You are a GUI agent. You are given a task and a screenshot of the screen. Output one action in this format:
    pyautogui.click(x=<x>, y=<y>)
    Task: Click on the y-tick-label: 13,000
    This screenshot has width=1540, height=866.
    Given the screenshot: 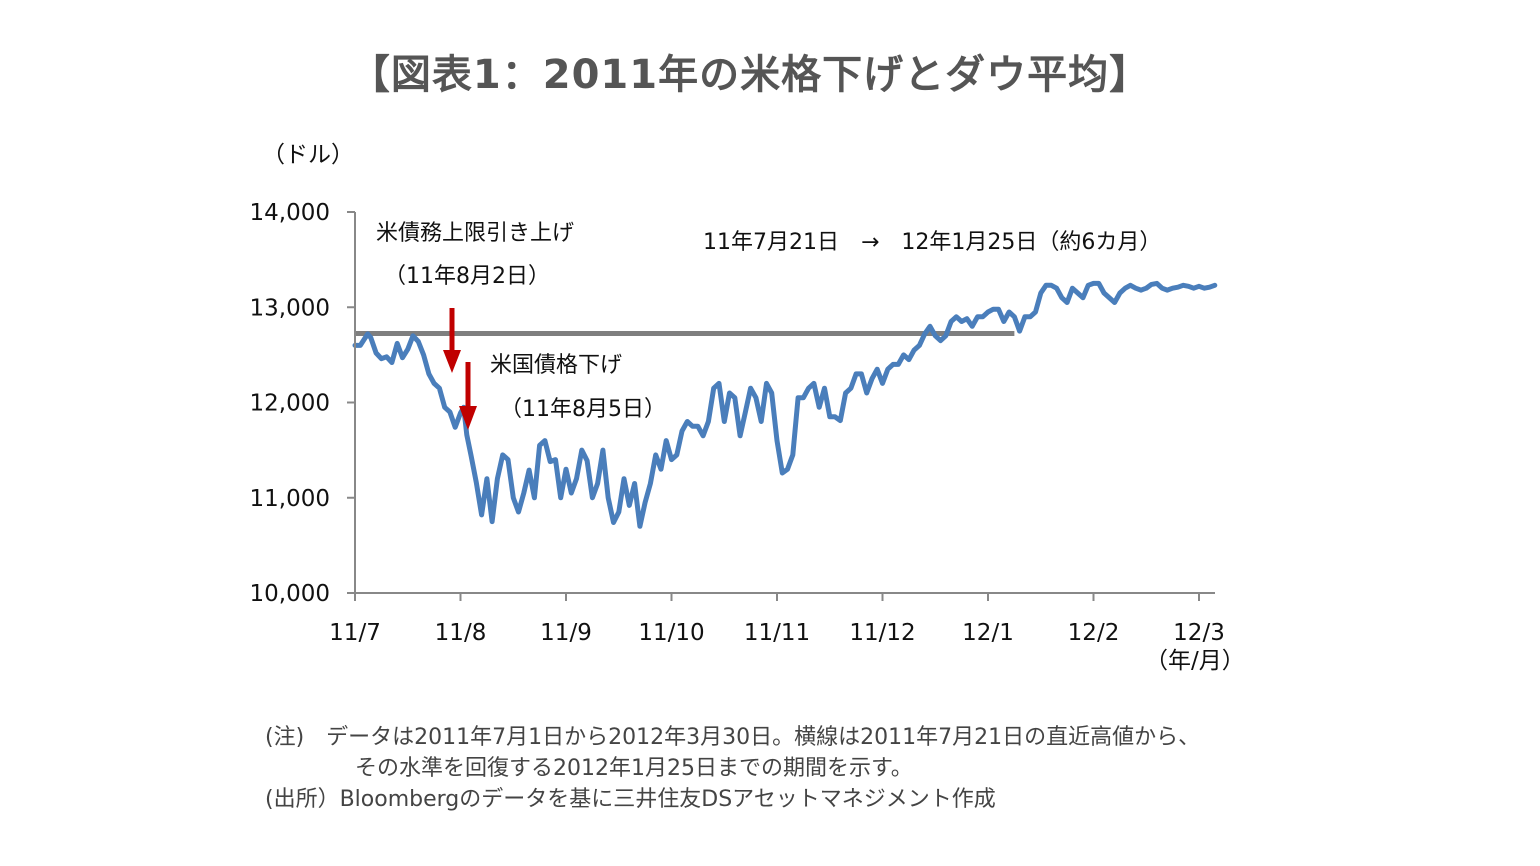 What is the action you would take?
    pyautogui.click(x=290, y=308)
    